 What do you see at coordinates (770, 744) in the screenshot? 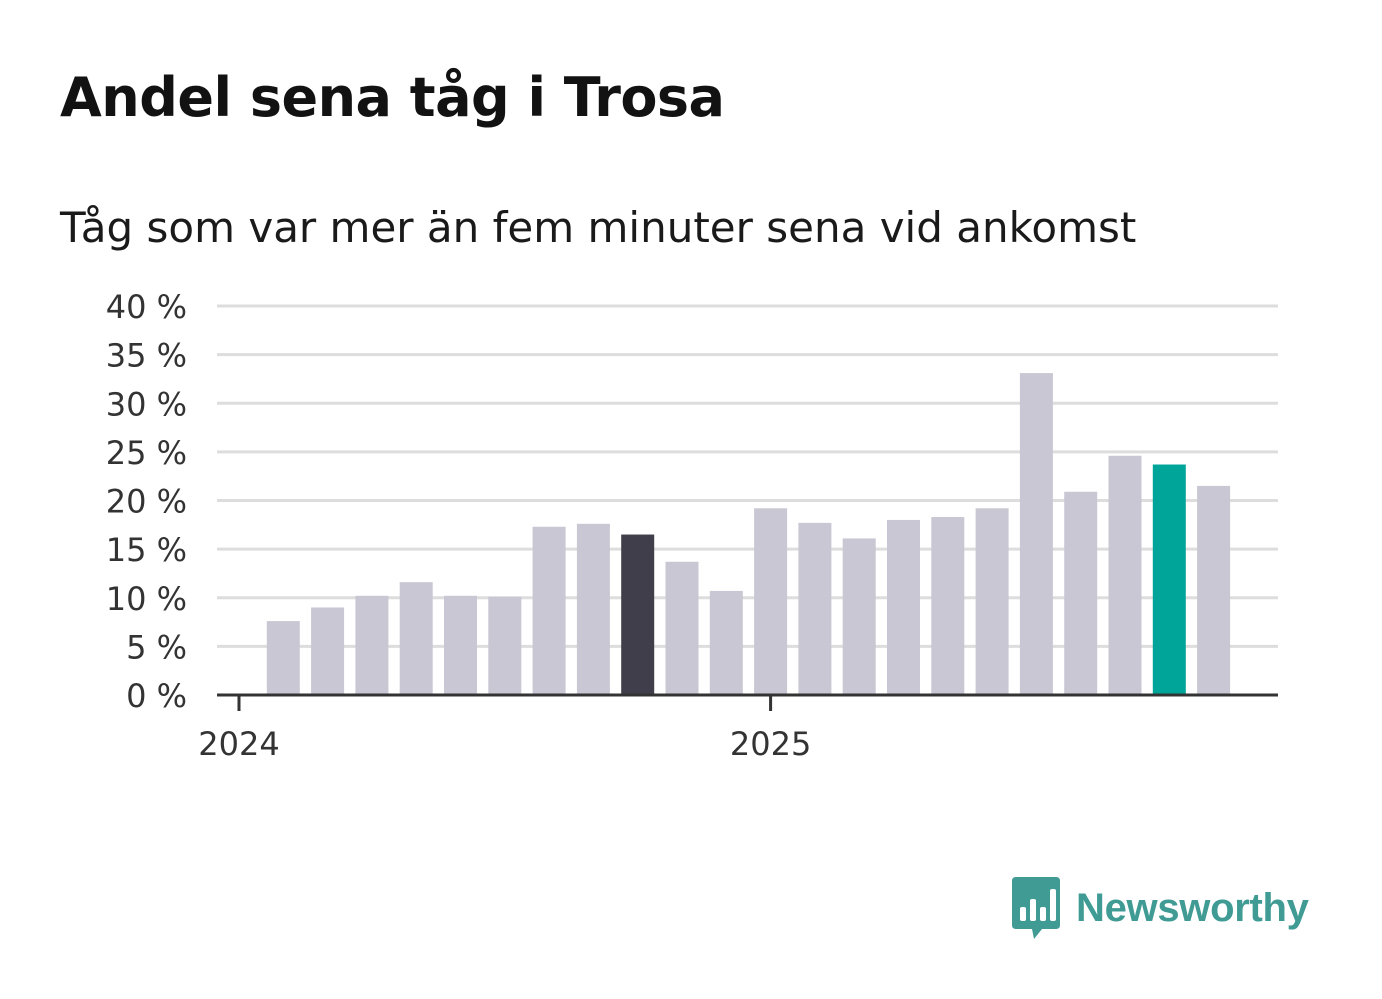
I see `x-tick-label: 2025` at bounding box center [770, 744].